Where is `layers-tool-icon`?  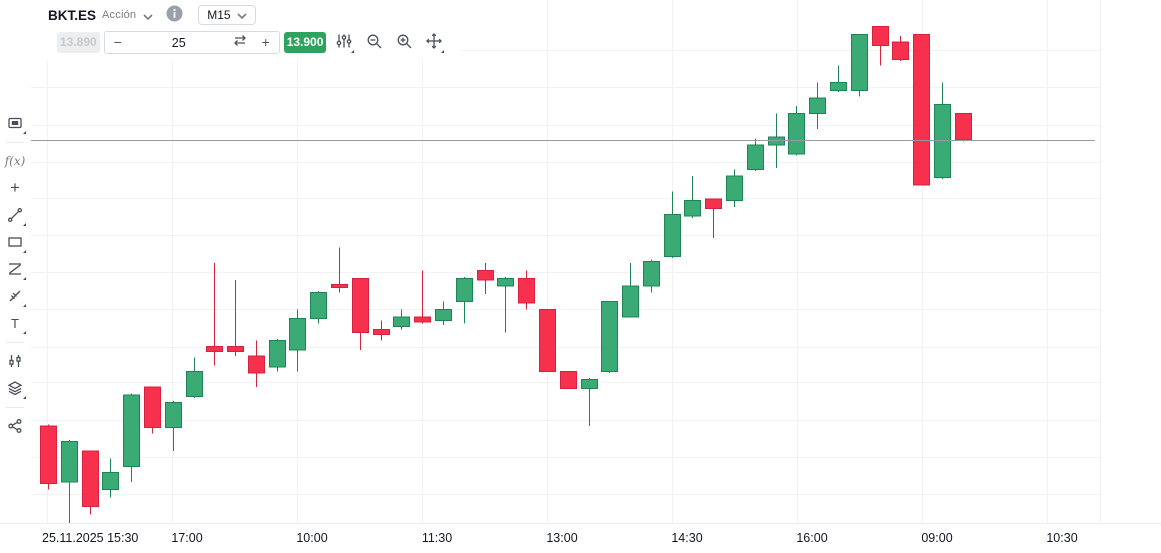
layers-tool-icon is located at coordinates (15, 388).